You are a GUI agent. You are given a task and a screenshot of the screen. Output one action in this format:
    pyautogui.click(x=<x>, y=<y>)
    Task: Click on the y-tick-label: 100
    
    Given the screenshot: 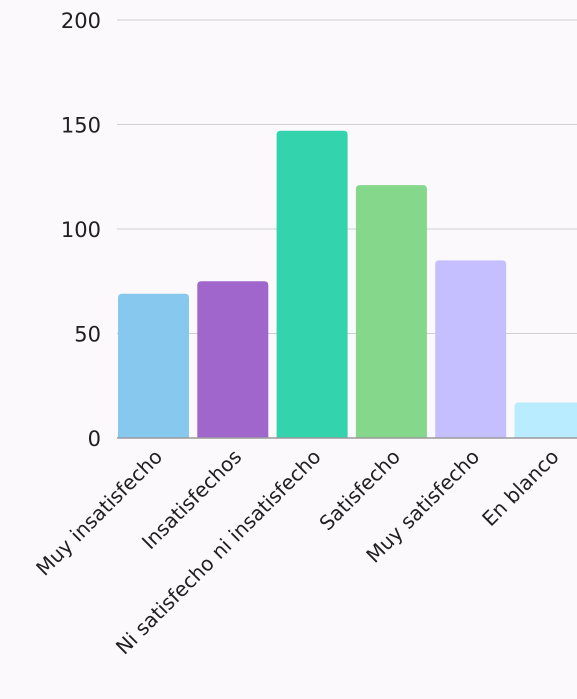 What is the action you would take?
    pyautogui.click(x=81, y=230)
    